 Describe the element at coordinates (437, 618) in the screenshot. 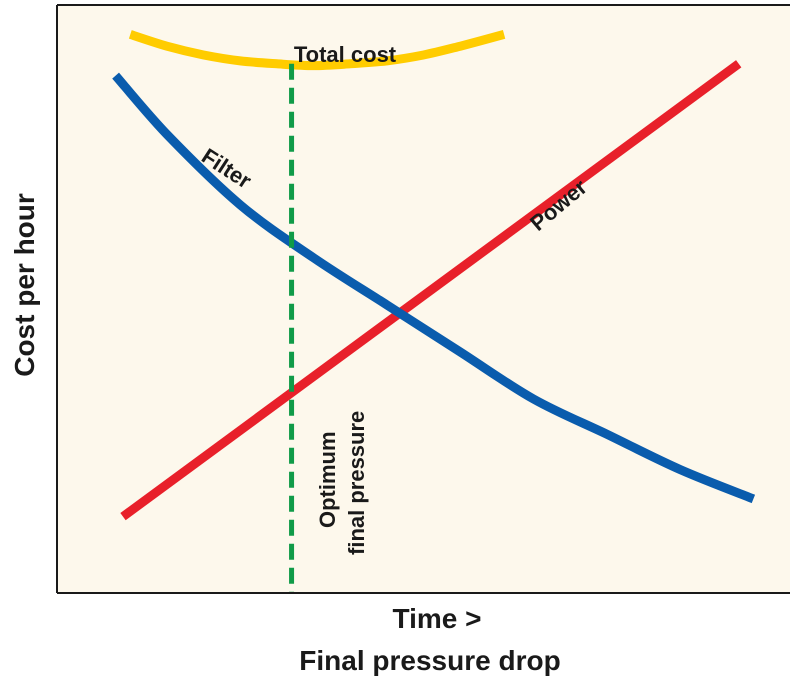

I see `x-axis-title: Time >` at that location.